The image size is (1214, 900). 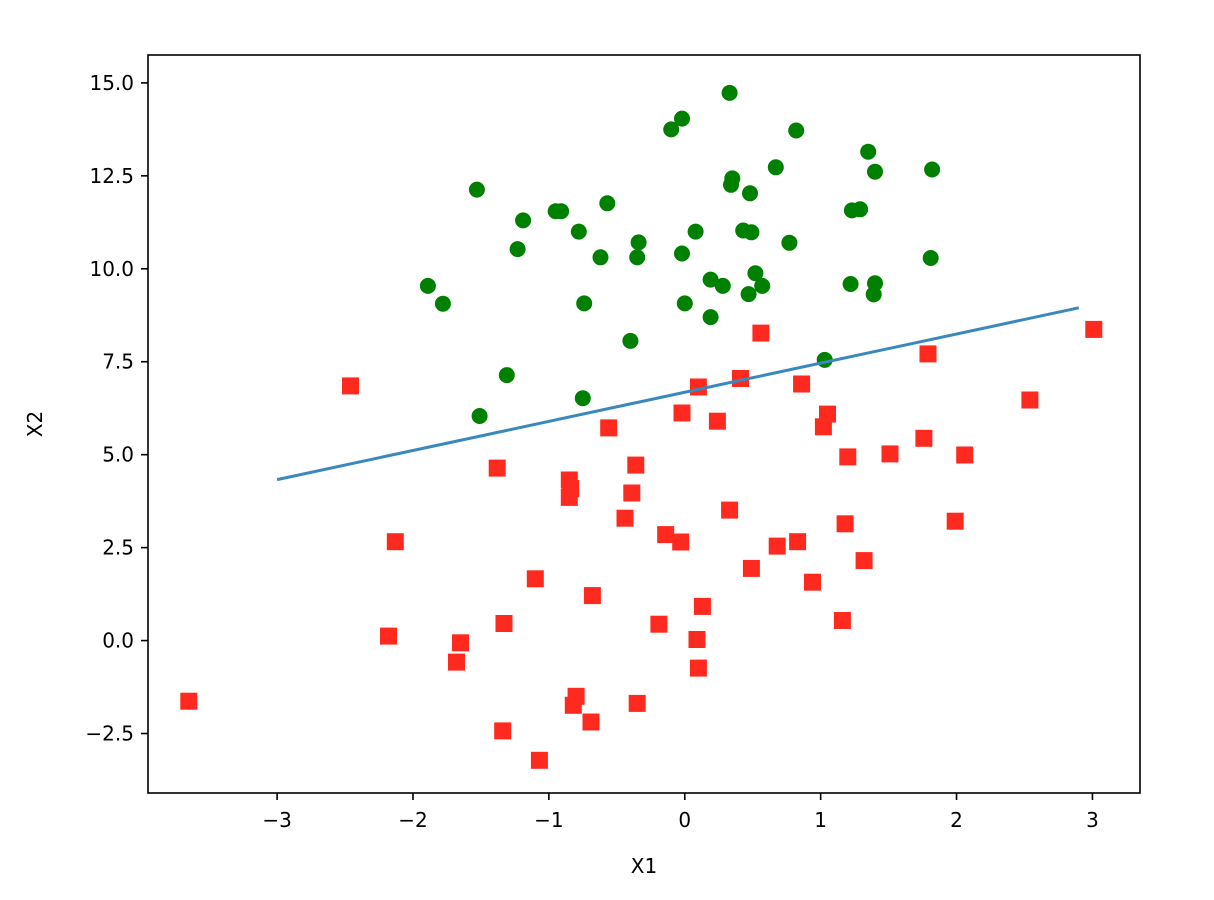 I want to click on y-axis-label: X2, so click(x=35, y=424).